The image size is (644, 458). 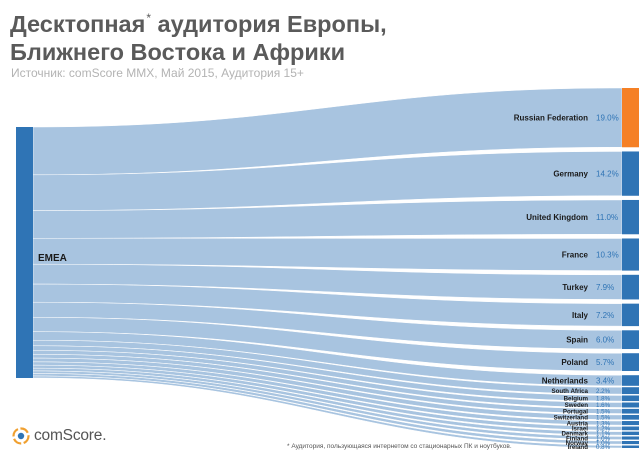 What do you see at coordinates (557, 217) in the screenshot?
I see `country-label: United Kingdom` at bounding box center [557, 217].